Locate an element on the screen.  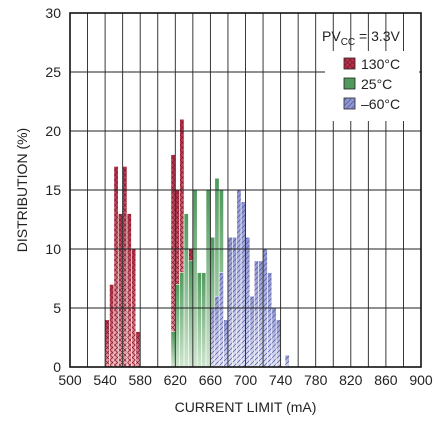
legend: PVCC = 3.3V 130°C 25°C –60°C is located at coordinates (370, 74).